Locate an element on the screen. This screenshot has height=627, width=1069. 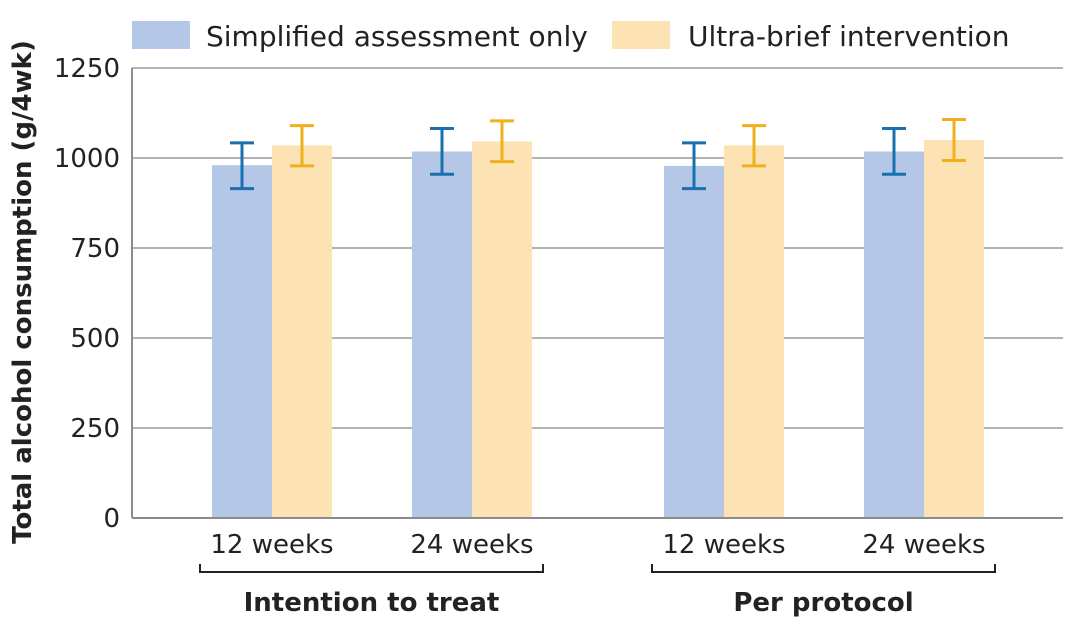
group-label: Per protocol is located at coordinates (823, 603).